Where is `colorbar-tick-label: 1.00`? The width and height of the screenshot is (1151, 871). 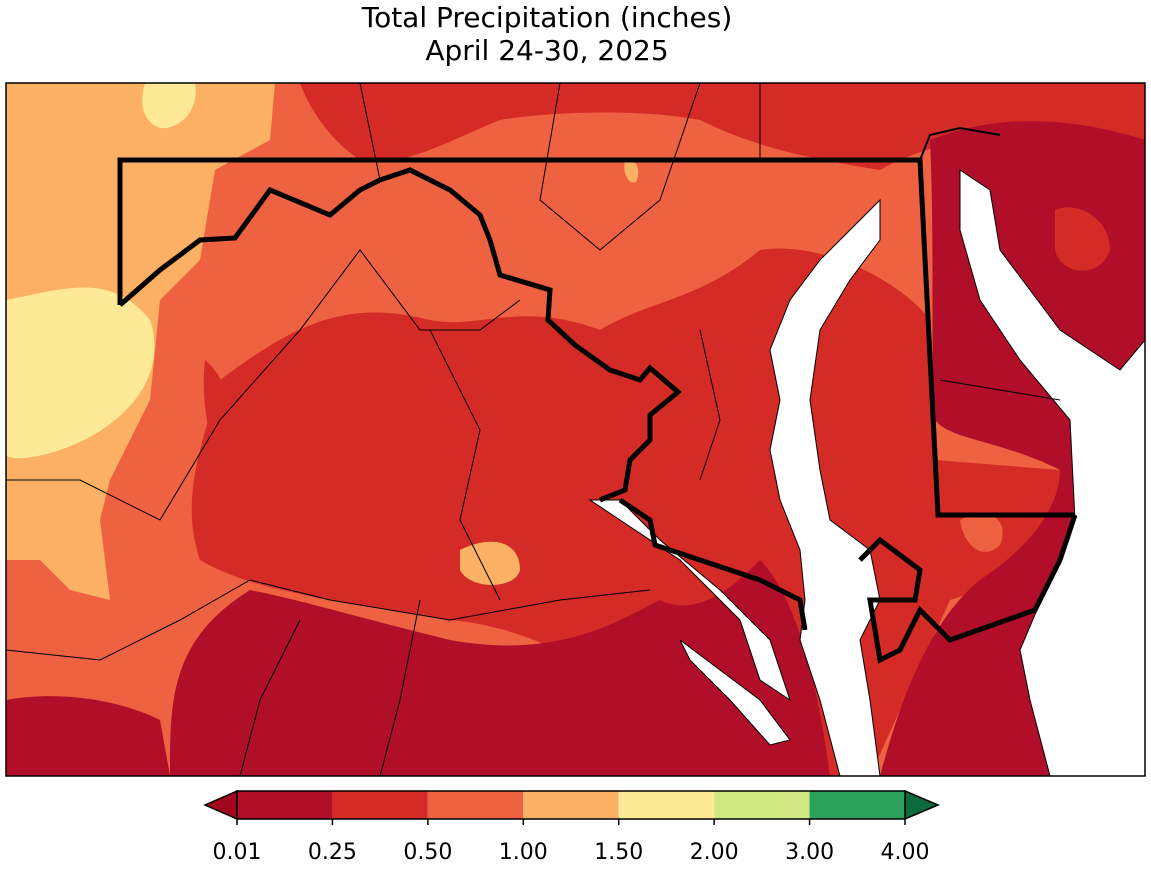 colorbar-tick-label: 1.00 is located at coordinates (523, 852).